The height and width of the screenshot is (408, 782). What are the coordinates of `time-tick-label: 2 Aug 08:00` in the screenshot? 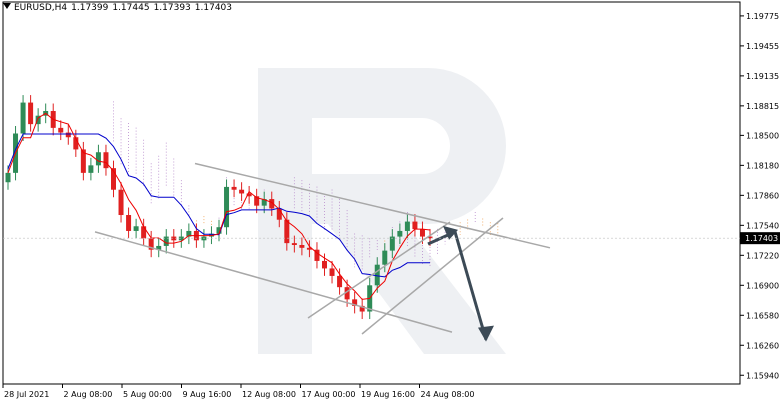 It's located at (88, 394).